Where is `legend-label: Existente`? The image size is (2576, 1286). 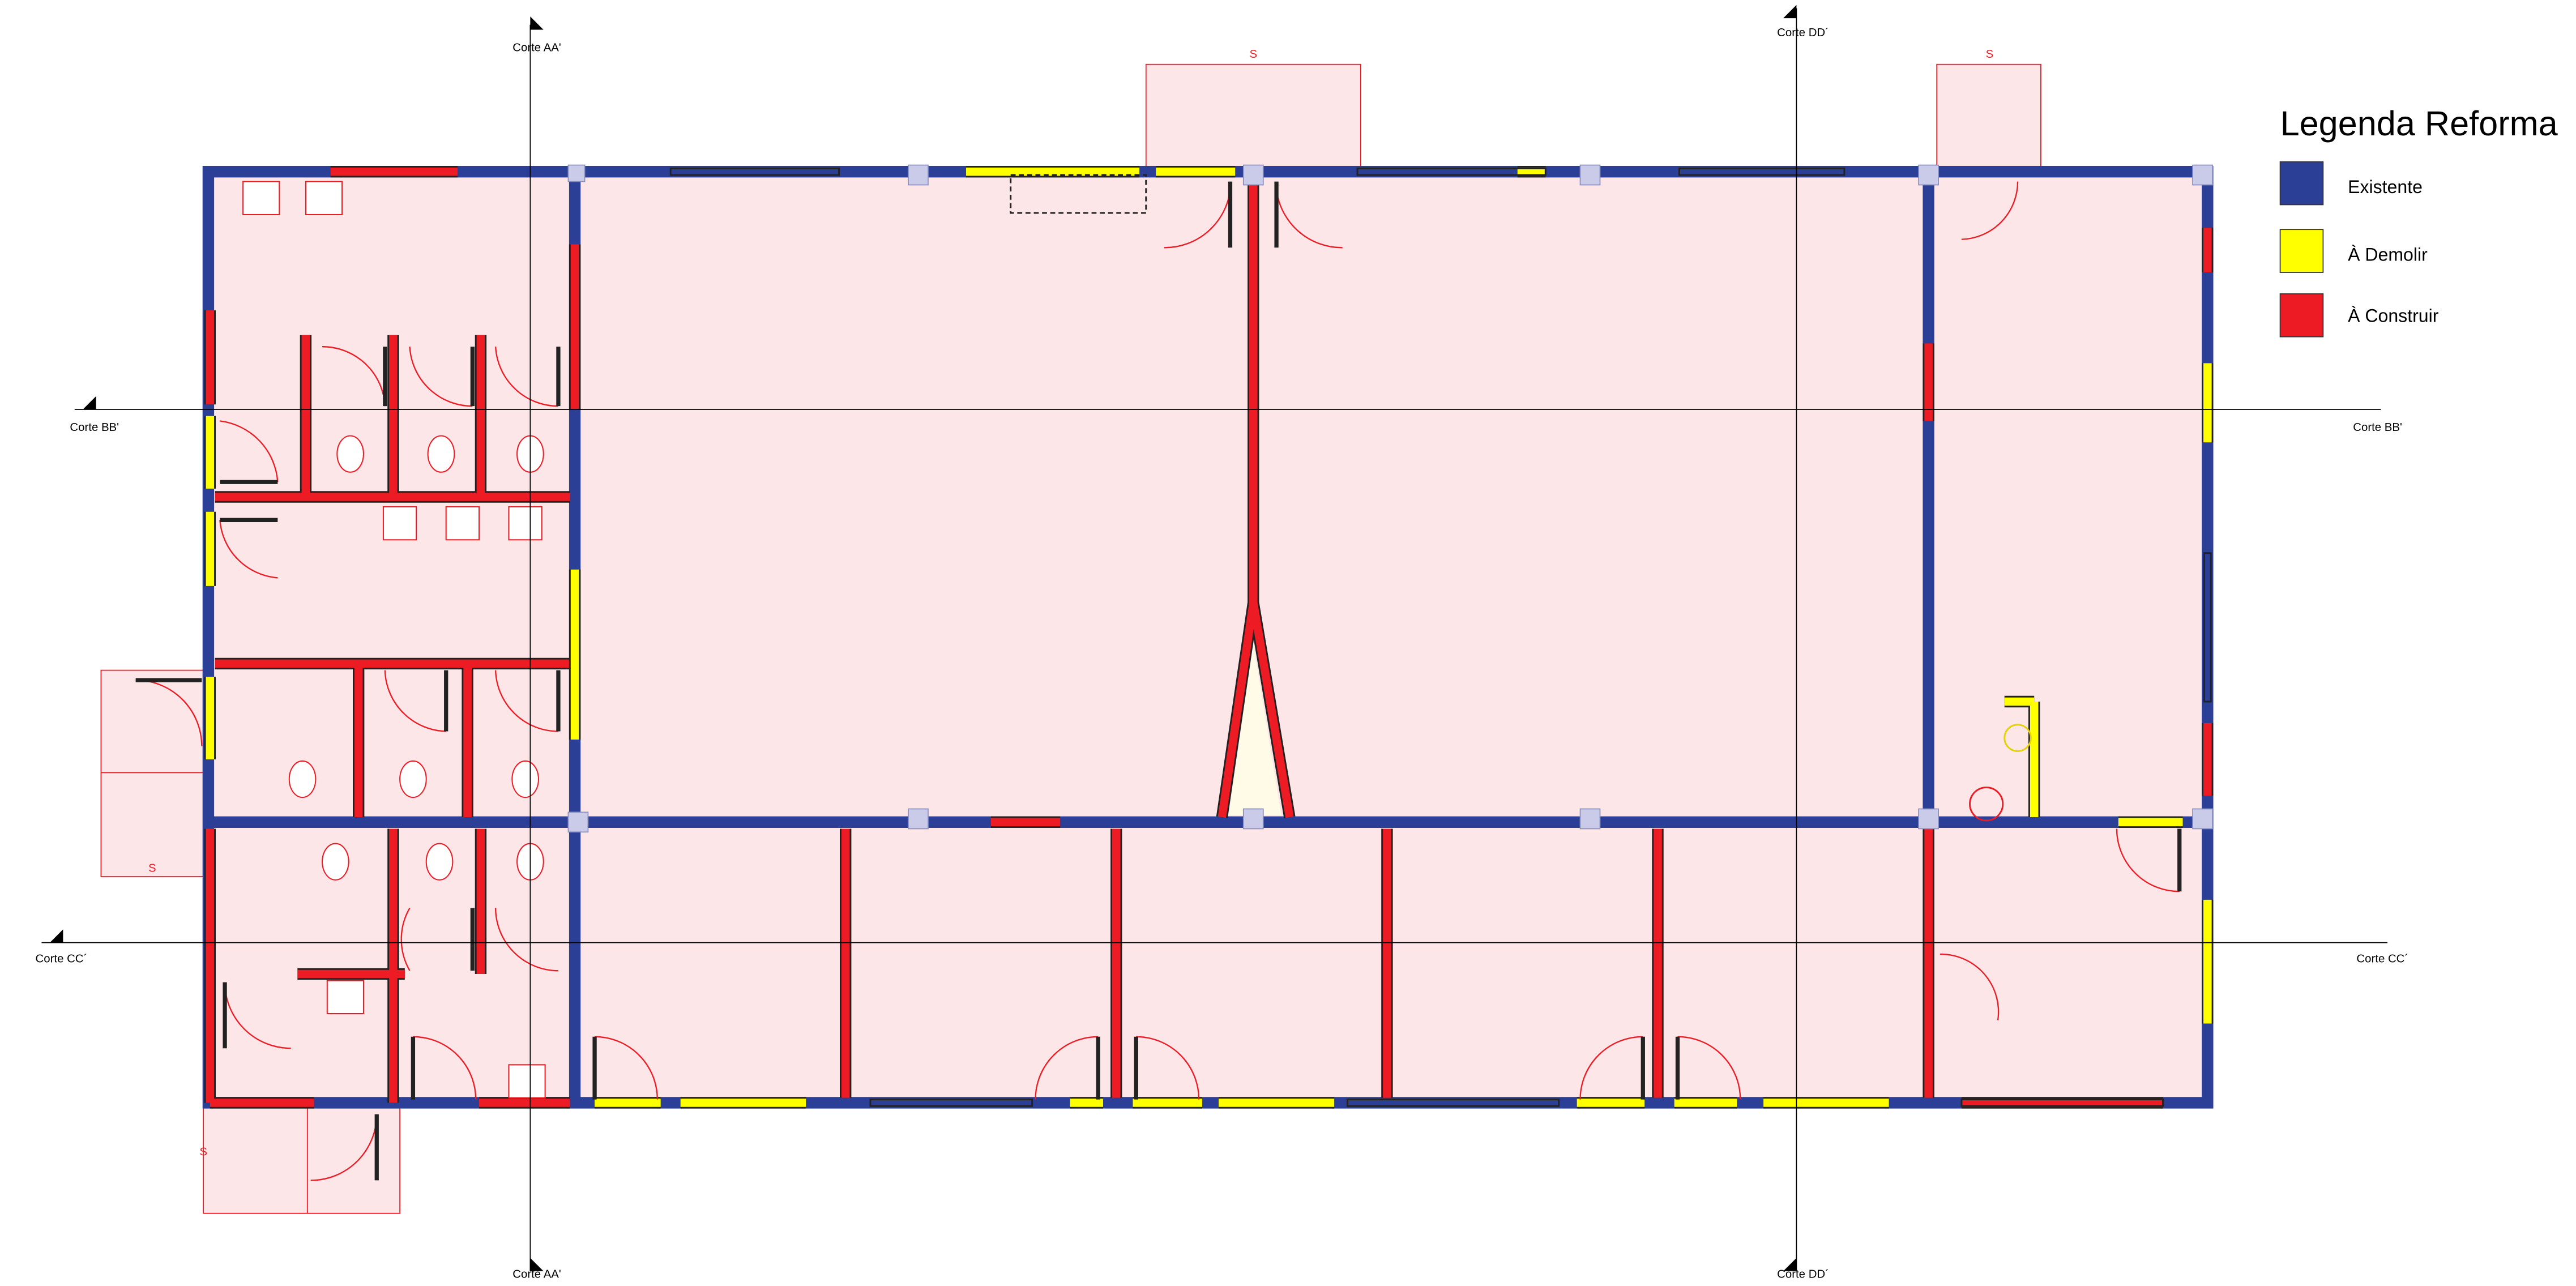
legend-label: Existente is located at coordinates (2385, 187).